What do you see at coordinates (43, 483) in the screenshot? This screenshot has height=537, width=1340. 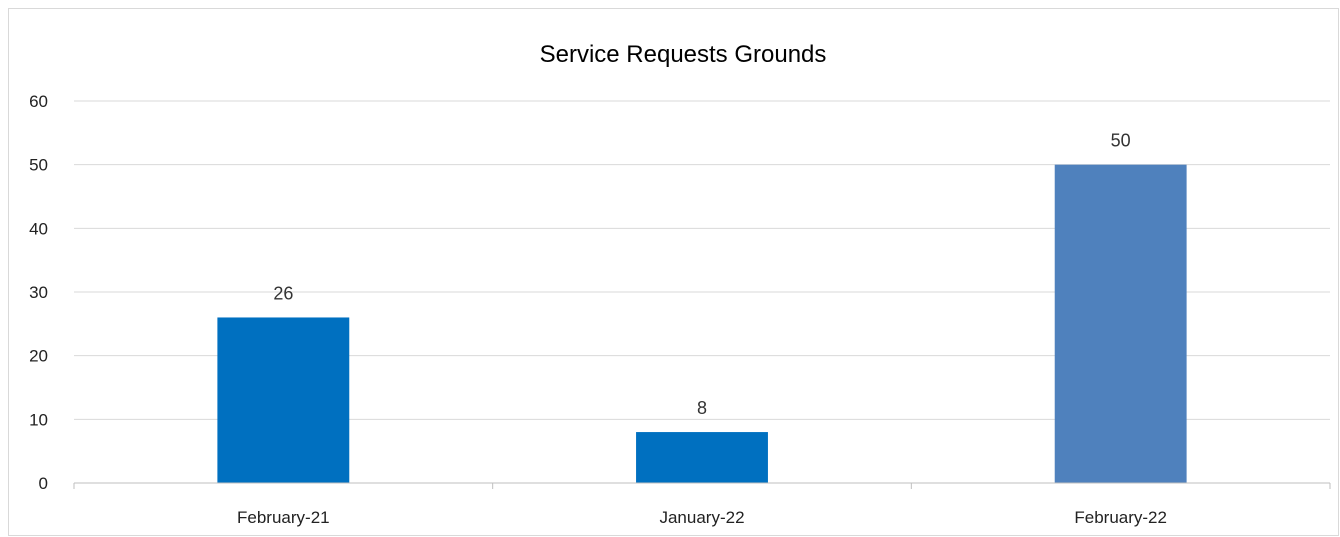 I see `y-tick-label: 0` at bounding box center [43, 483].